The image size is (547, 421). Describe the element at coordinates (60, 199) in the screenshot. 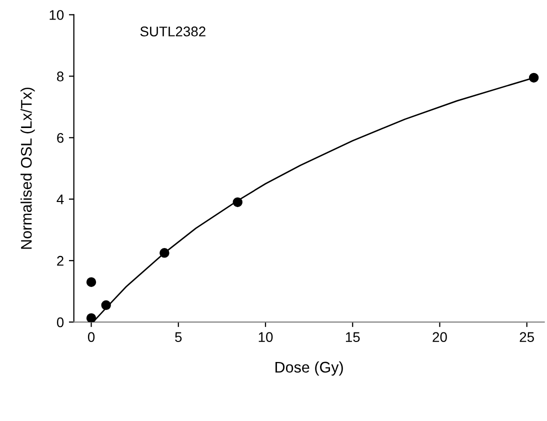

I see `y-tick-label: 4` at that location.